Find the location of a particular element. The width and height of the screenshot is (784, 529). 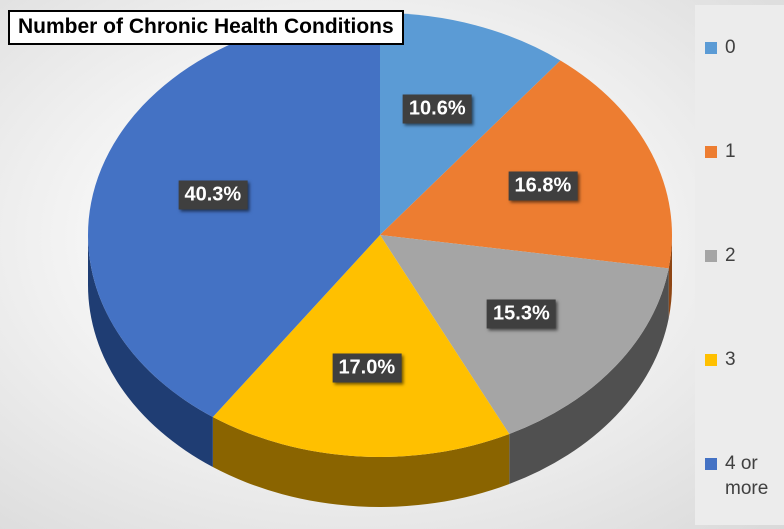

legend-label: 1 is located at coordinates (730, 151).